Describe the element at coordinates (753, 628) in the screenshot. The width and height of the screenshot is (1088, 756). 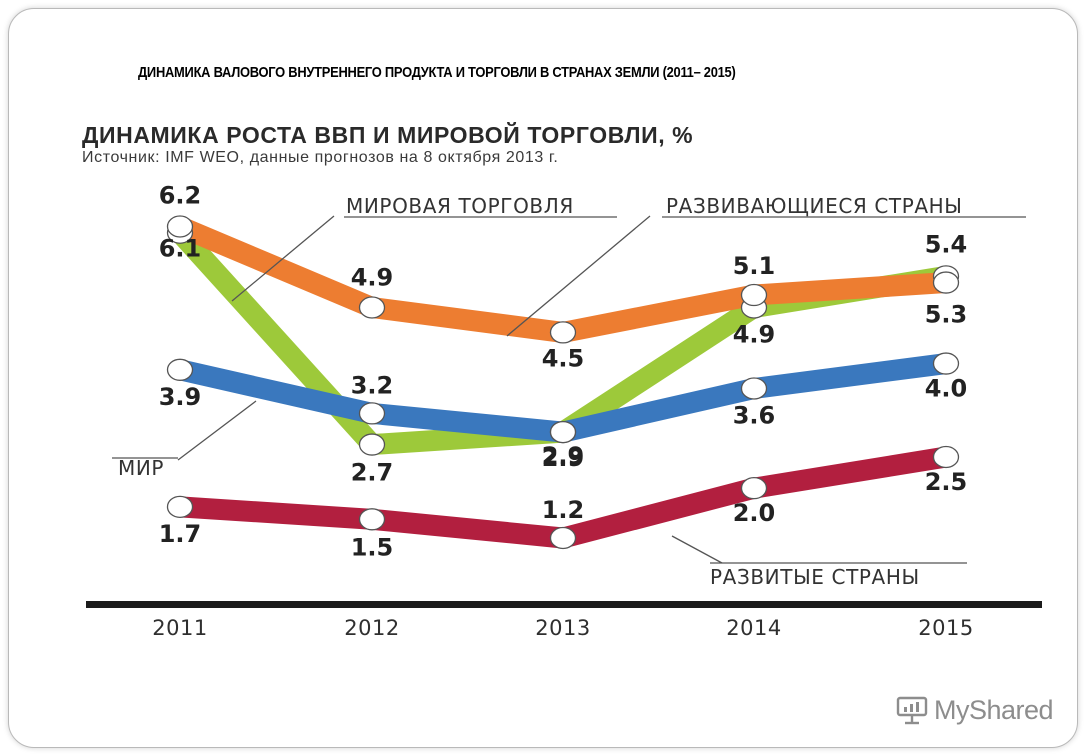
I see `x-tick-label: 2014` at that location.